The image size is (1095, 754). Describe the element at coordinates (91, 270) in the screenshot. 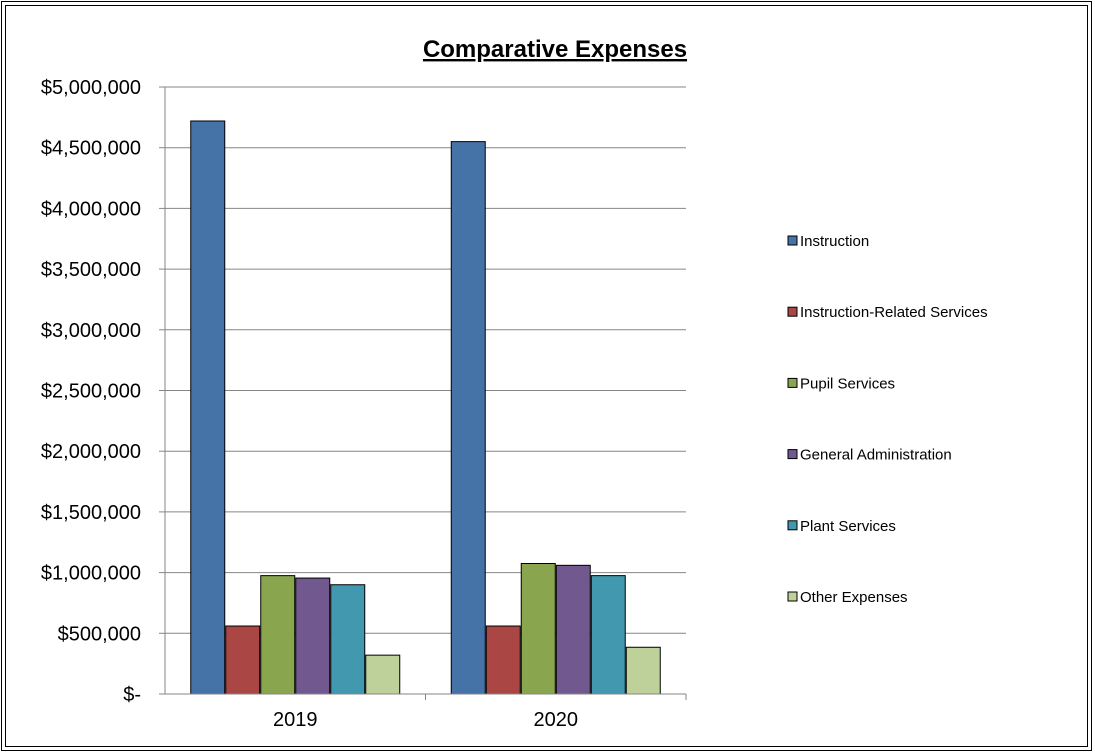

I see `y-tick-label: $3,500,000` at that location.